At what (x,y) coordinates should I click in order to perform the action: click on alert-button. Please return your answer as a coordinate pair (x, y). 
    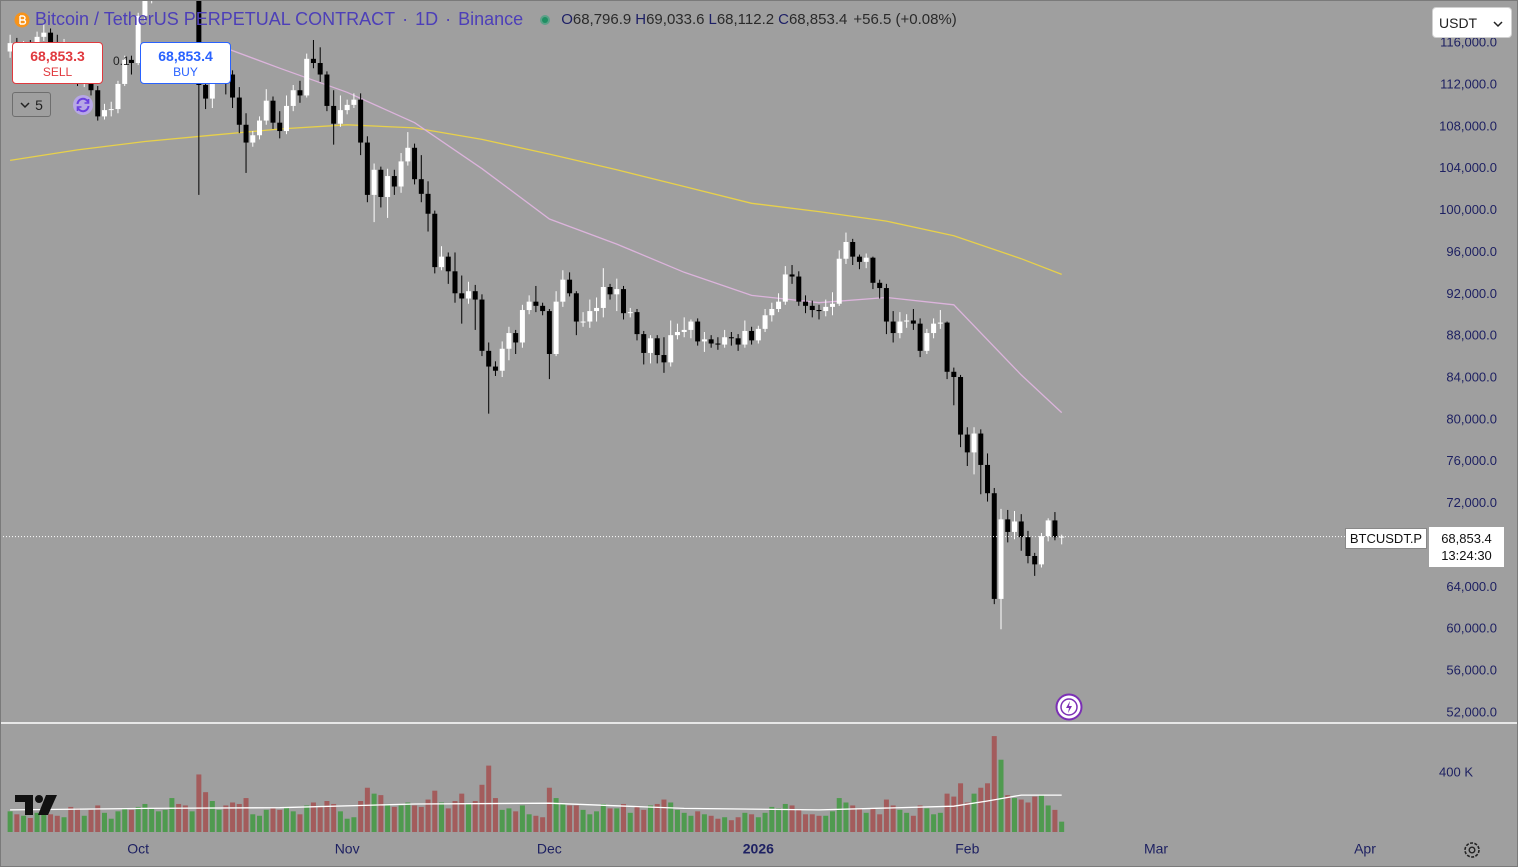
    Looking at the image, I should click on (1069, 707).